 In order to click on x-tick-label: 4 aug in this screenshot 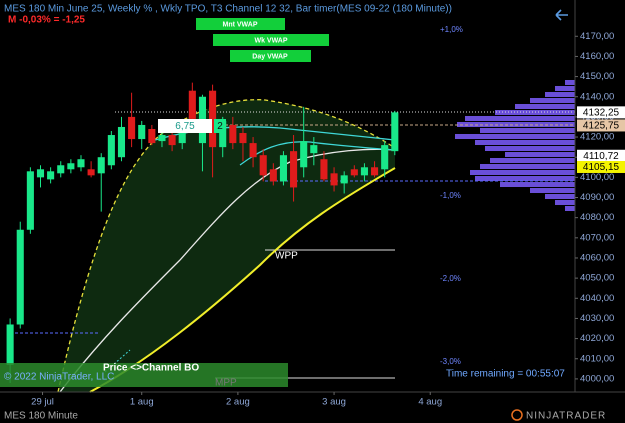, I will do `click(430, 402)`.